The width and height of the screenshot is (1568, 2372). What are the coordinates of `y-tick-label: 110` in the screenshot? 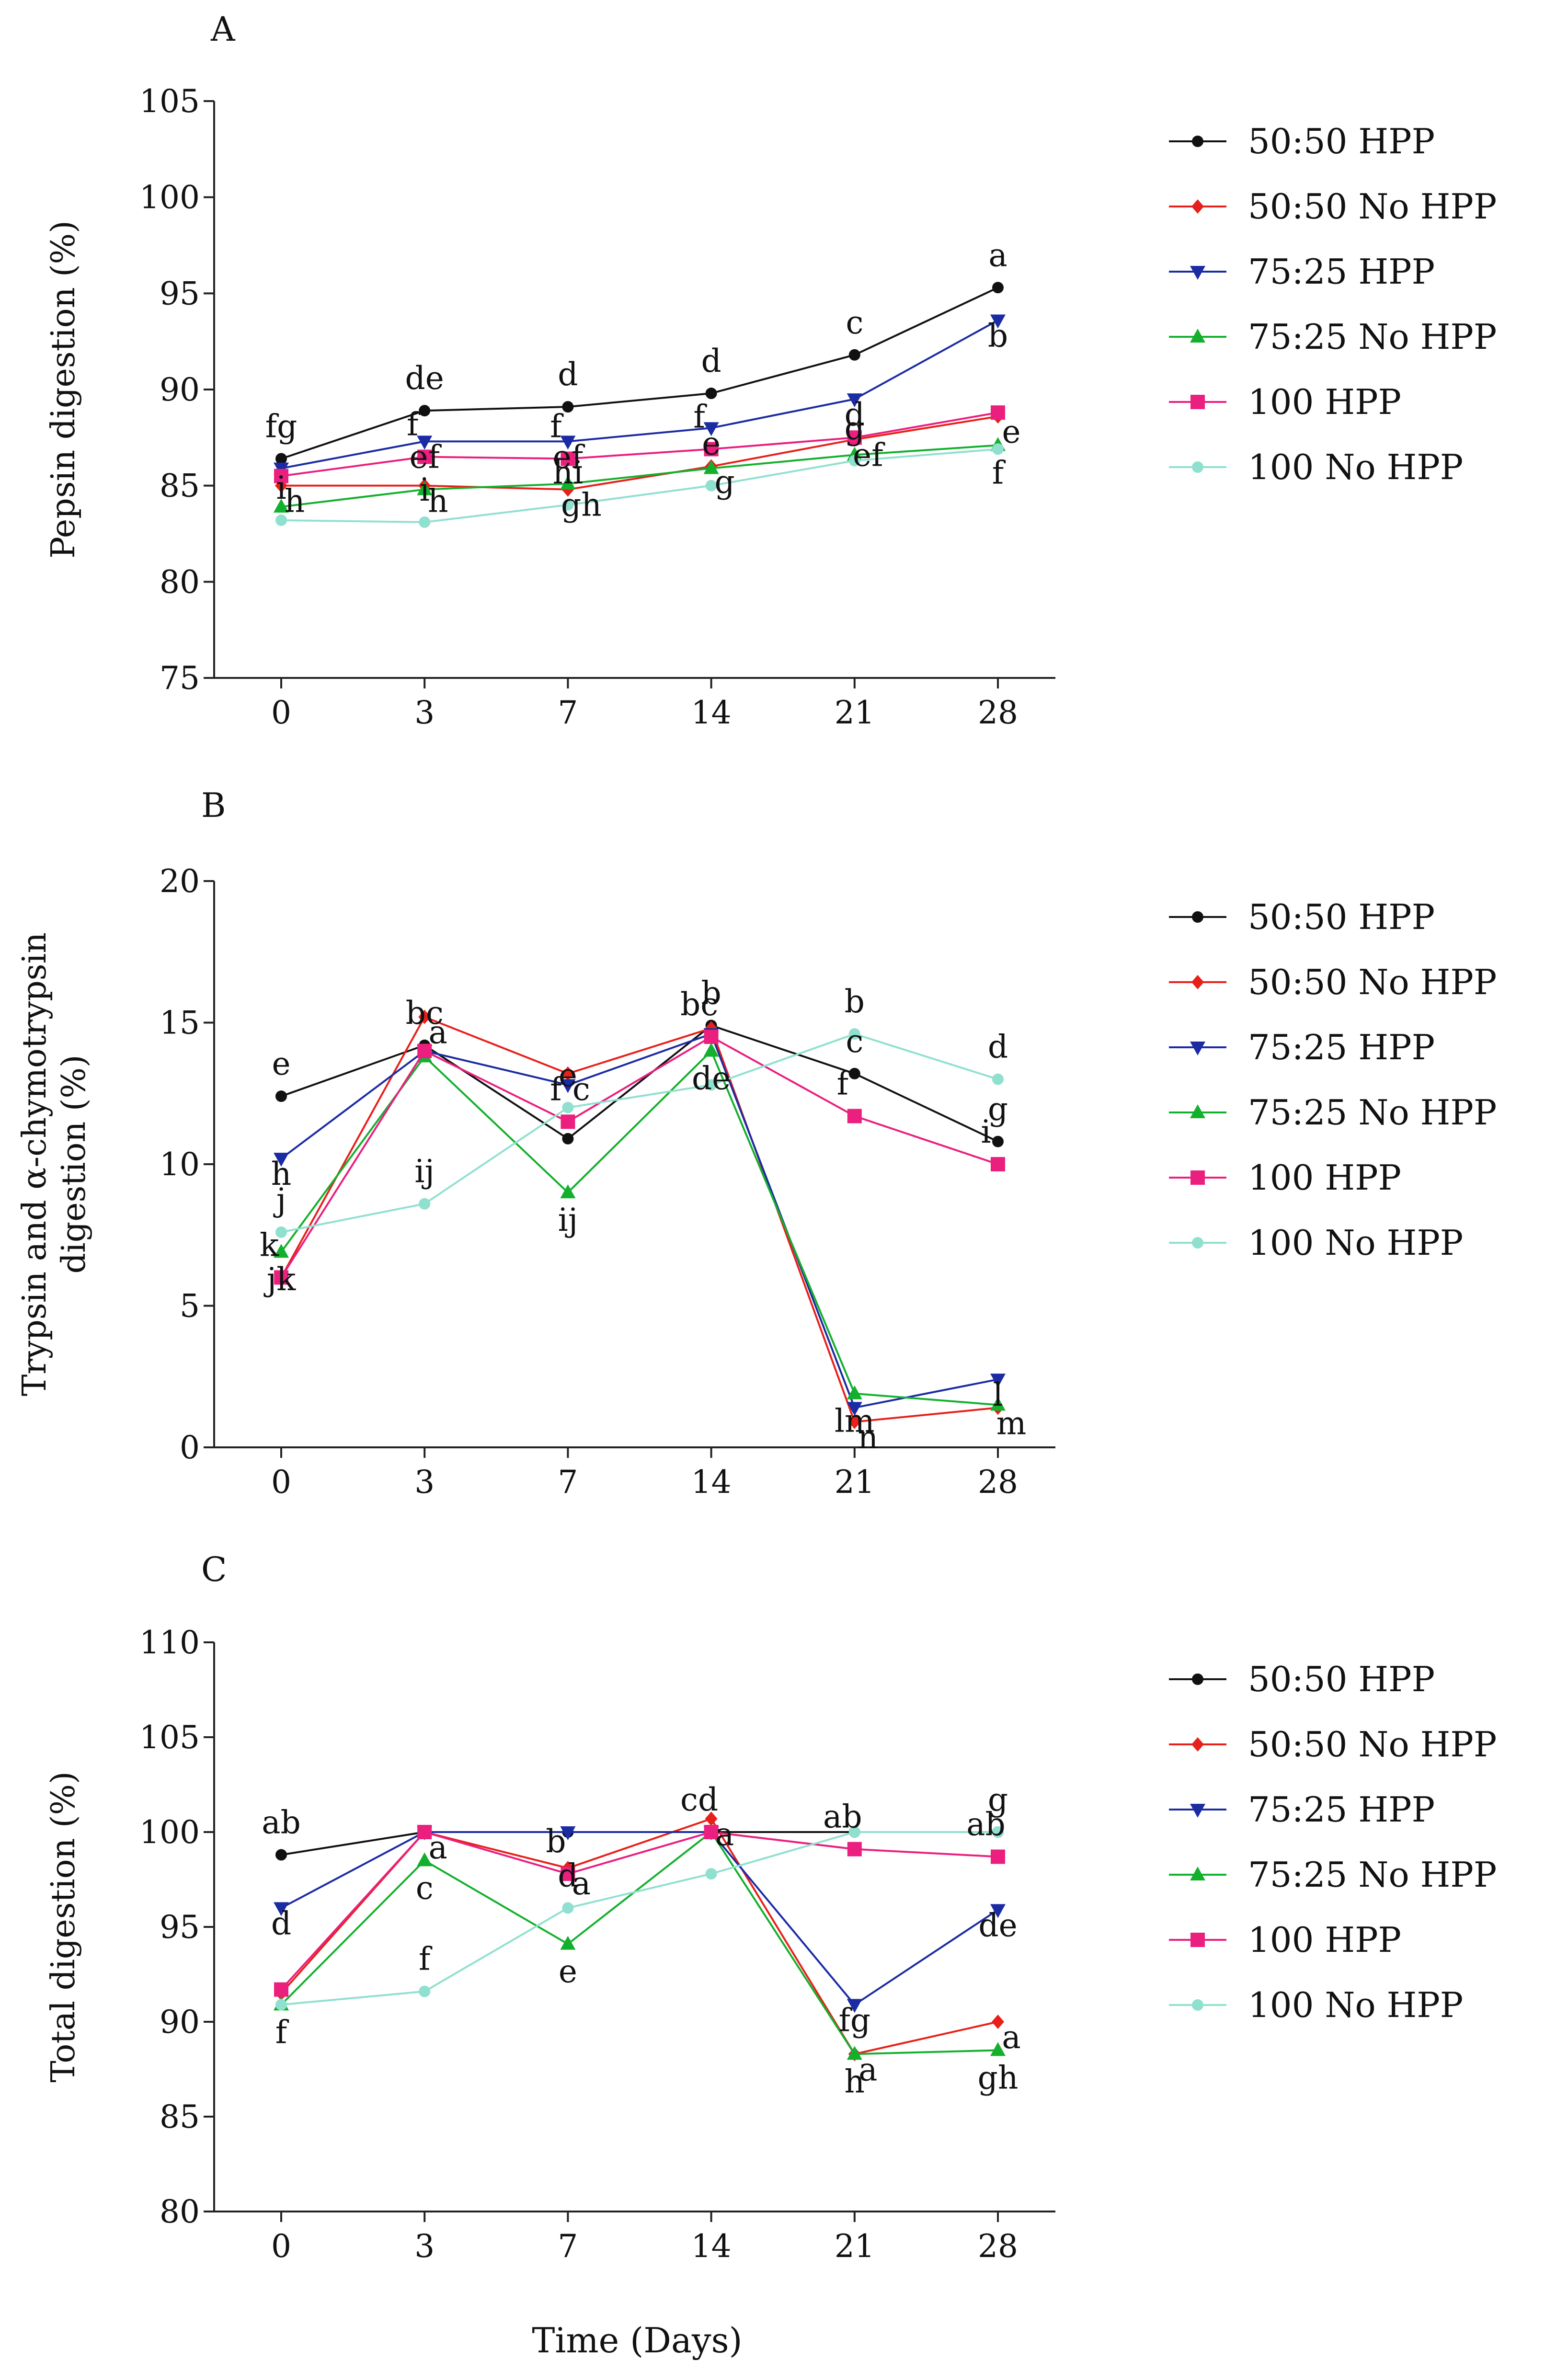 It's located at (169, 1642).